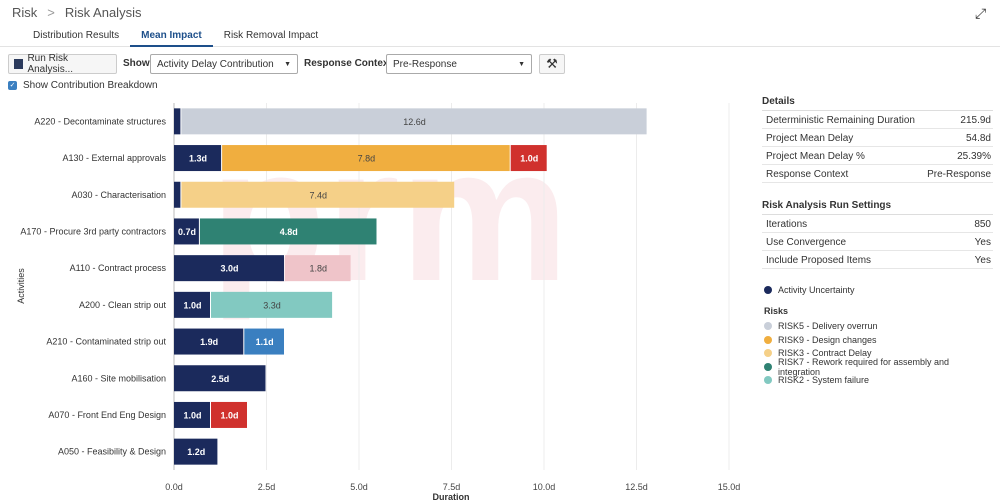 The width and height of the screenshot is (1000, 502). I want to click on bar-data-label: 1.9d, so click(209, 342).